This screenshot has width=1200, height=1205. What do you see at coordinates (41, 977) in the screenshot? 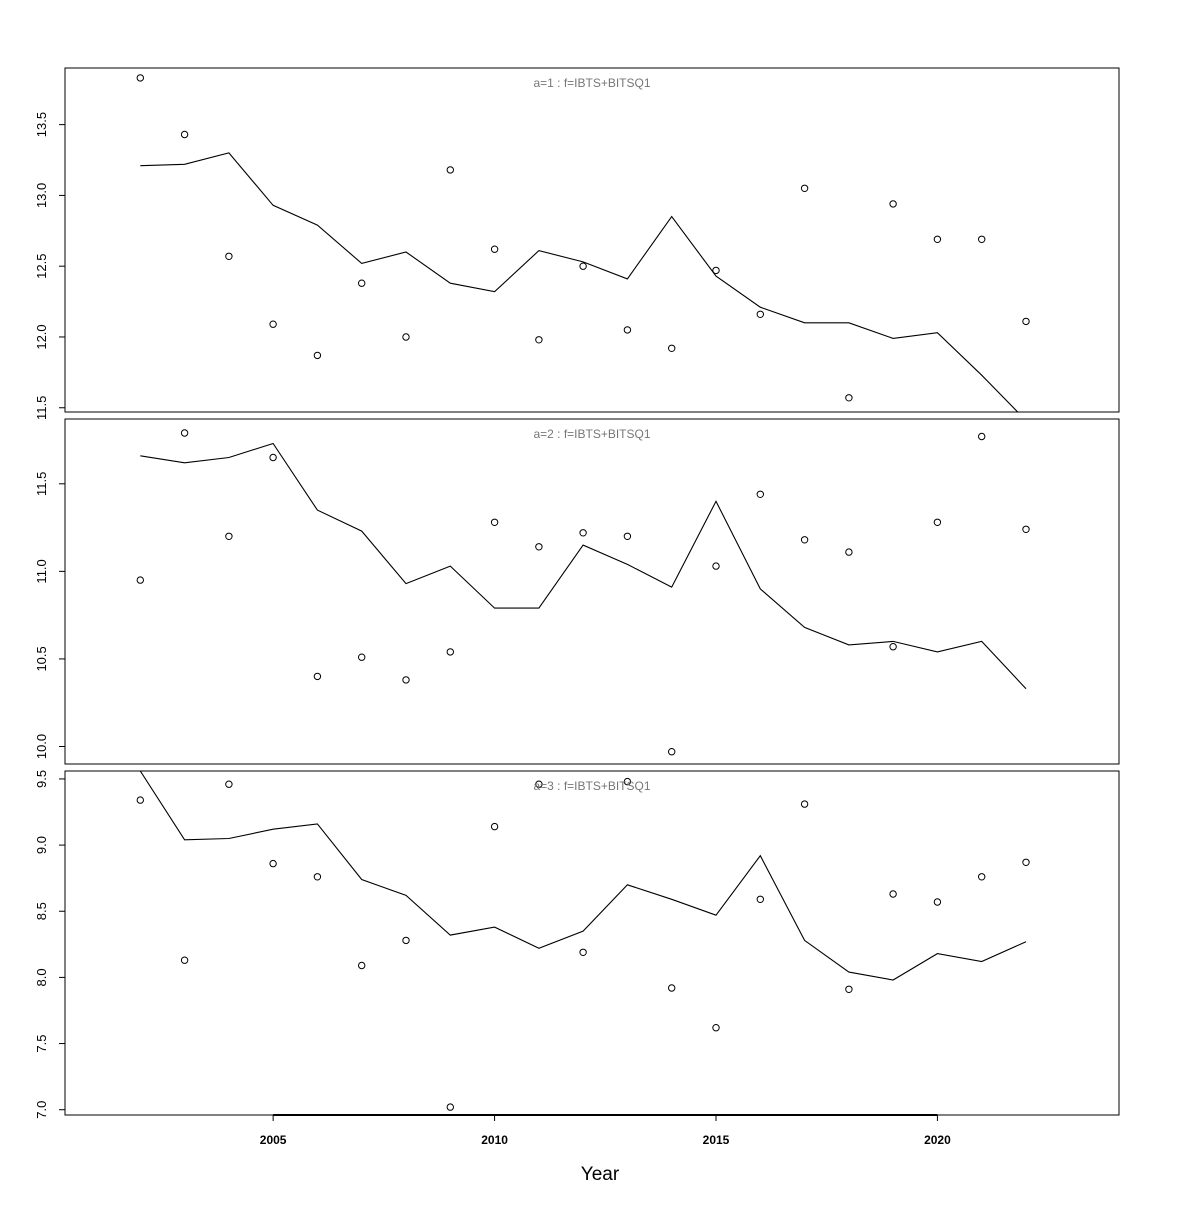
I see `y-tick-label: 8.0` at bounding box center [41, 977].